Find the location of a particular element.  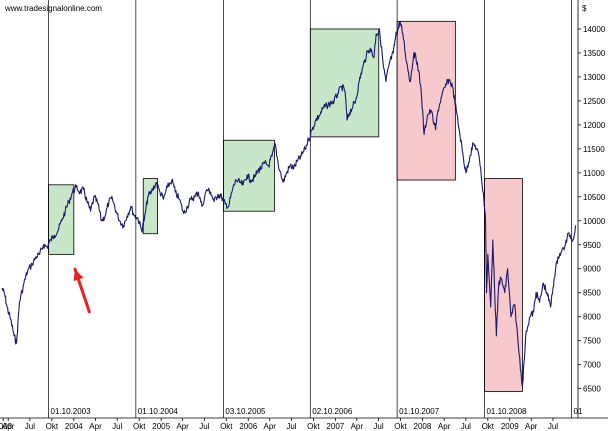

marker-label: 02.10.2006 is located at coordinates (332, 411).